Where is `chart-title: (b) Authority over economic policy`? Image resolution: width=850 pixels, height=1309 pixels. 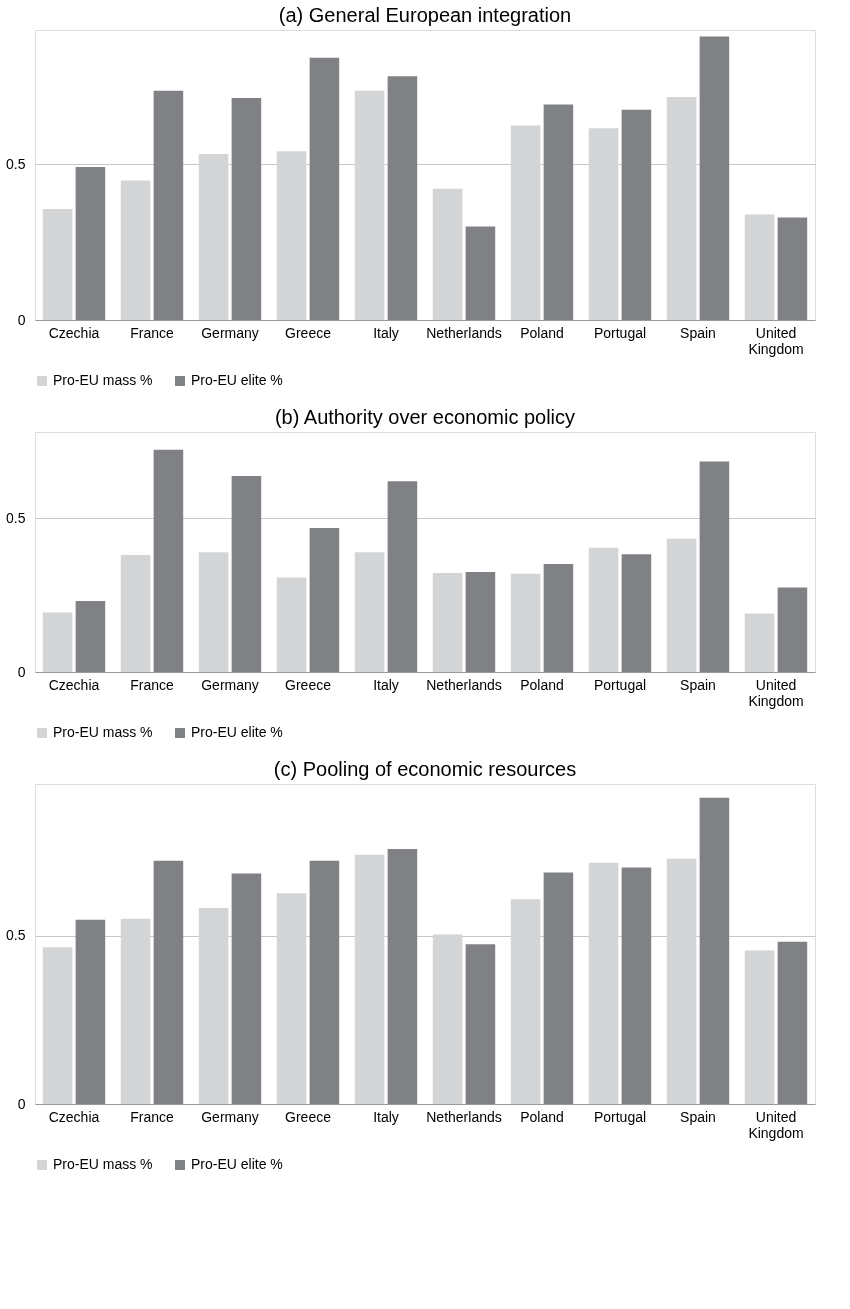
chart-title: (b) Authority over economic policy is located at coordinates (425, 417).